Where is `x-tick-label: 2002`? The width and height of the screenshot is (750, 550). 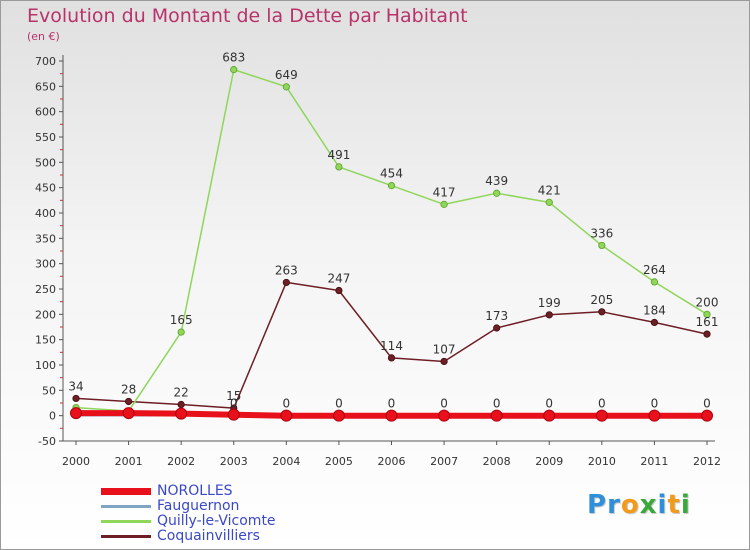 x-tick-label: 2002 is located at coordinates (181, 461).